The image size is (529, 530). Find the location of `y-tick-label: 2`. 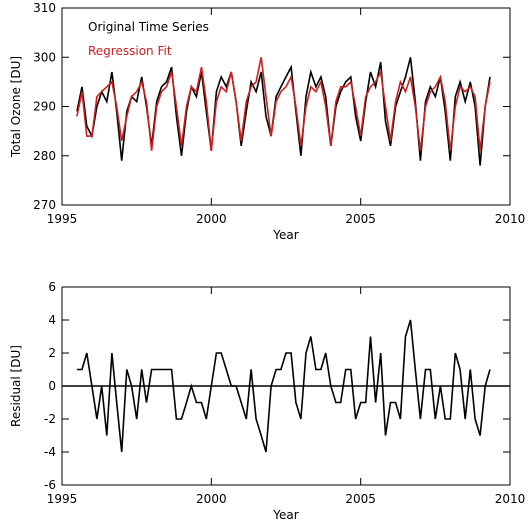

y-tick-label: 2 is located at coordinates (52, 353).